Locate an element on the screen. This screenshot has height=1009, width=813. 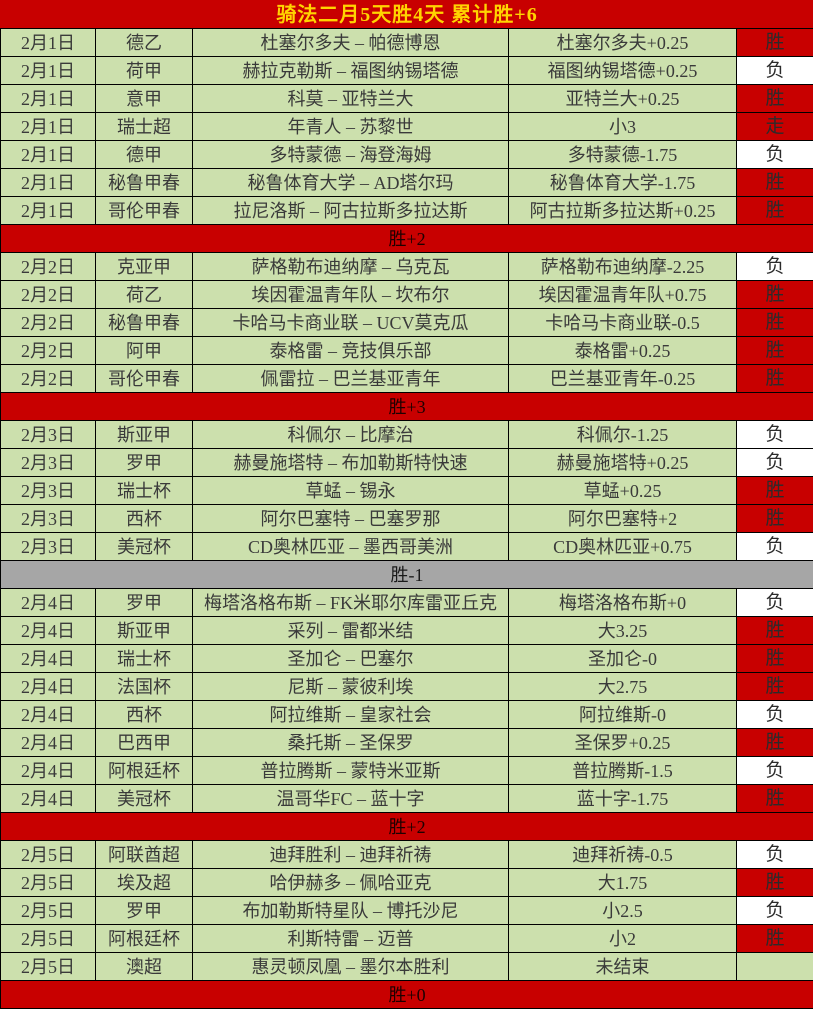
cell-league: 斯亚甲 is located at coordinates (144, 435).